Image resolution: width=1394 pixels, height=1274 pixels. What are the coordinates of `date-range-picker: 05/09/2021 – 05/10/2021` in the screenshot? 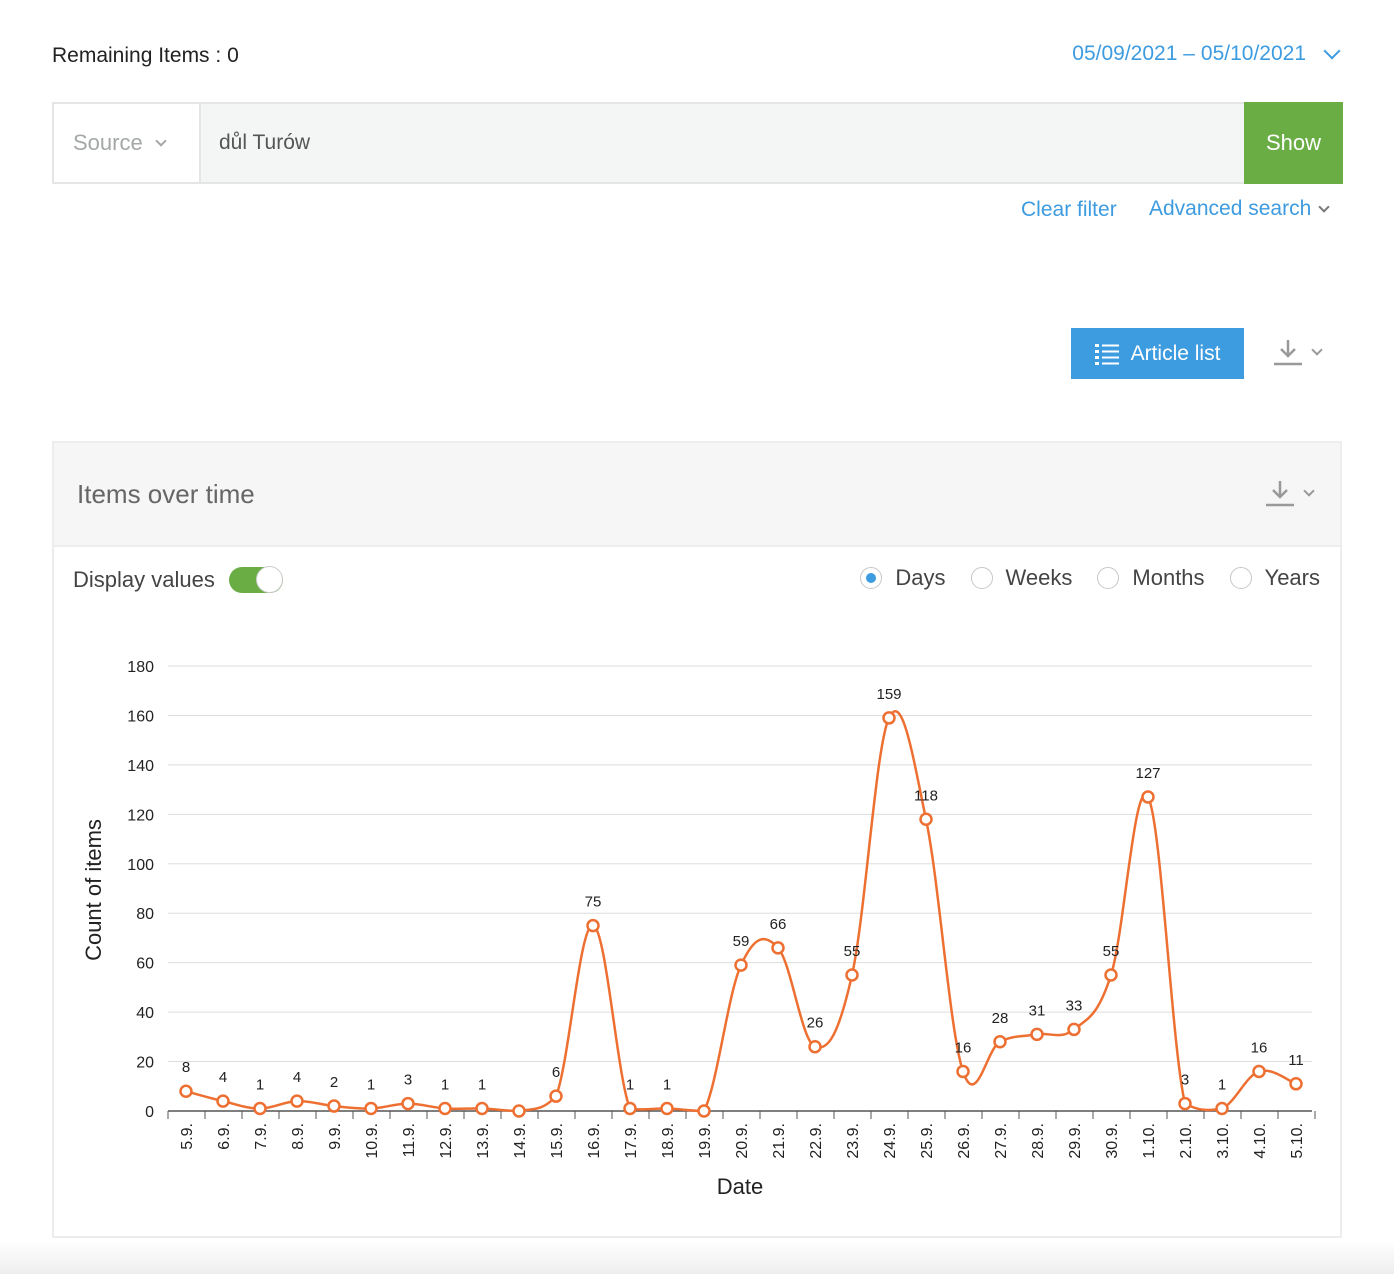 It's located at (1206, 54).